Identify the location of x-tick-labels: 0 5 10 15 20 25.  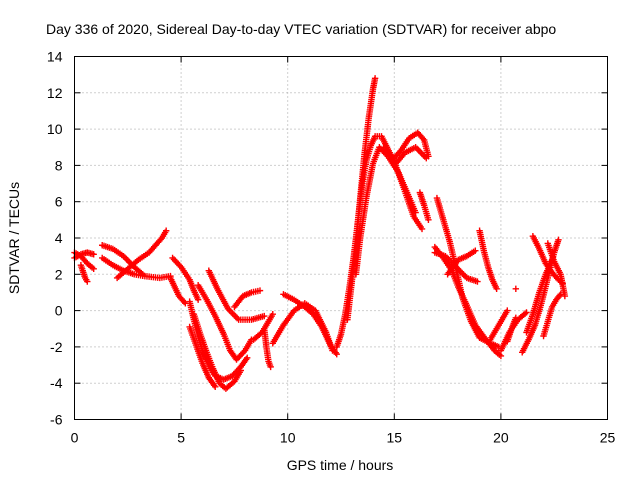
(343, 438).